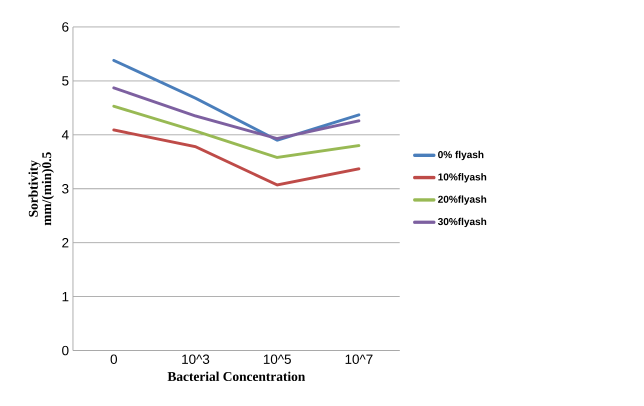 This screenshot has width=644, height=406. I want to click on y-tick-label: 4, so click(65, 135).